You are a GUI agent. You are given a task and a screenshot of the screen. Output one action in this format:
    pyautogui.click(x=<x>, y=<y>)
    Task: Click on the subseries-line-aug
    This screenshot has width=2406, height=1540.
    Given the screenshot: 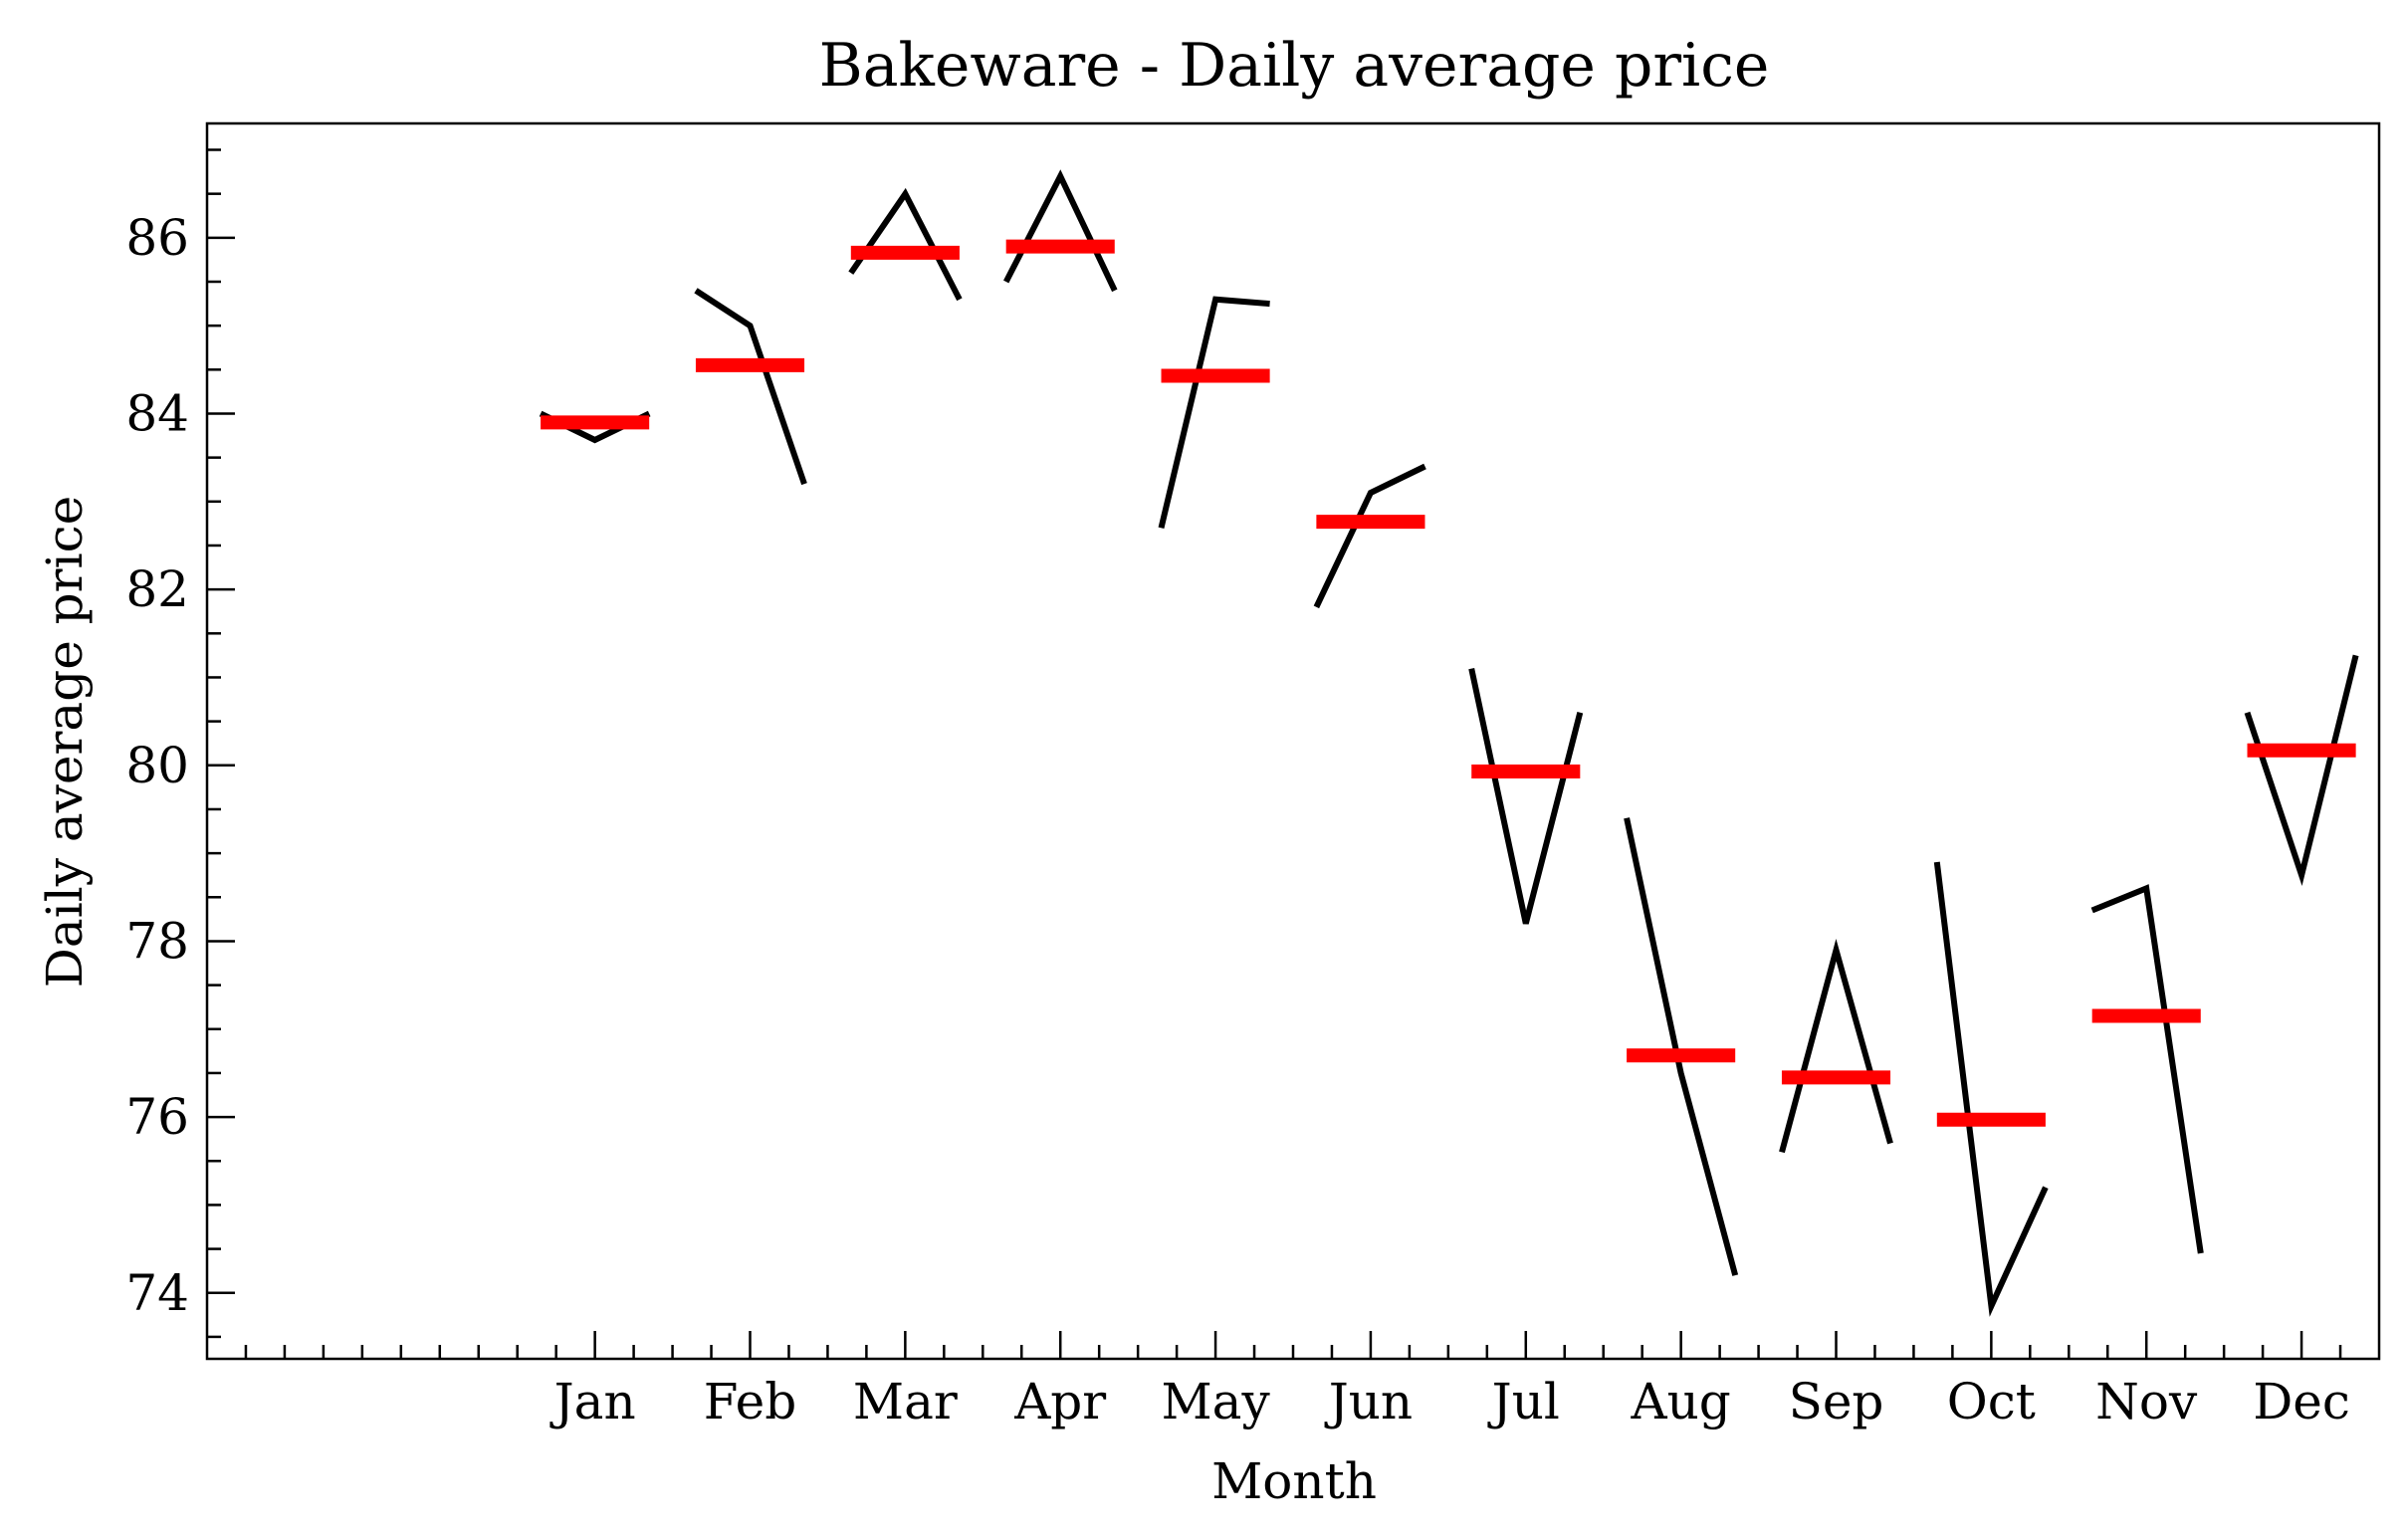 What is the action you would take?
    pyautogui.click(x=1682, y=1047)
    